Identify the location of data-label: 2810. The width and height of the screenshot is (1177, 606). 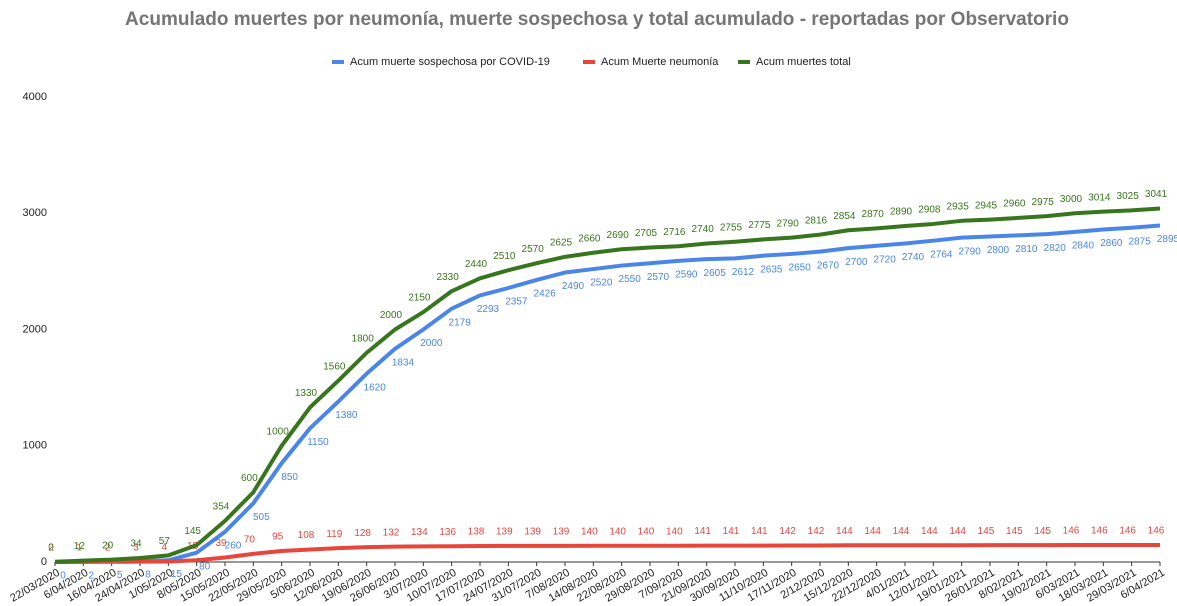
(1026, 249).